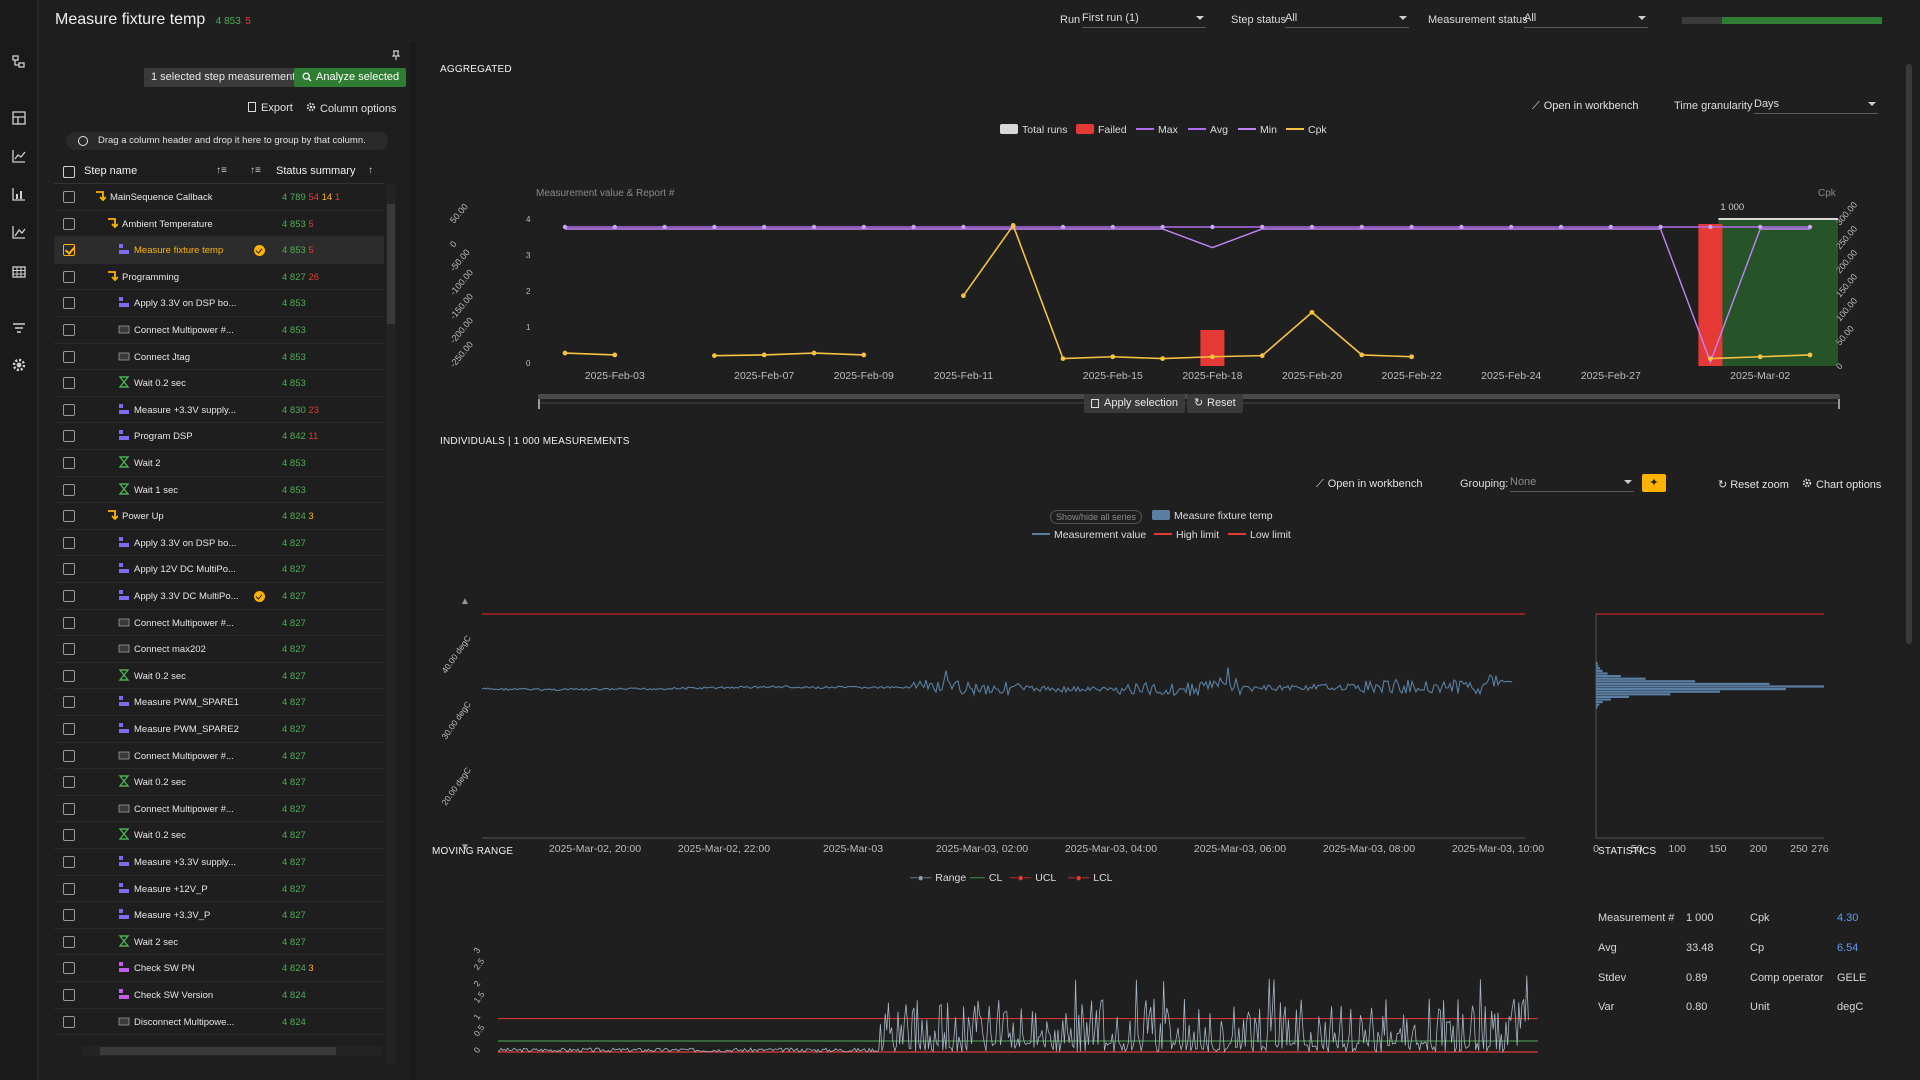 Image resolution: width=1920 pixels, height=1080 pixels. What do you see at coordinates (219, 649) in the screenshot?
I see `table-row: Connect max202 4 827` at bounding box center [219, 649].